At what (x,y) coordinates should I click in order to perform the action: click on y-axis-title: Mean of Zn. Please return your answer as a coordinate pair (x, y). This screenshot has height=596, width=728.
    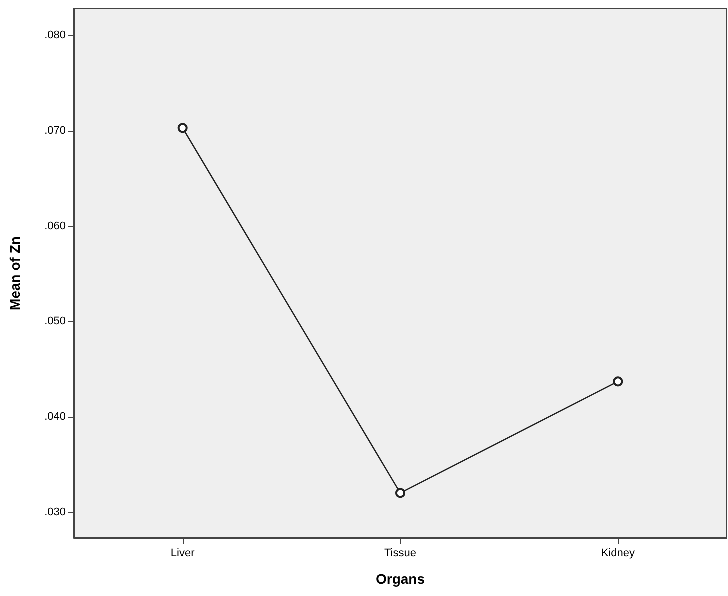
    Looking at the image, I should click on (15, 273).